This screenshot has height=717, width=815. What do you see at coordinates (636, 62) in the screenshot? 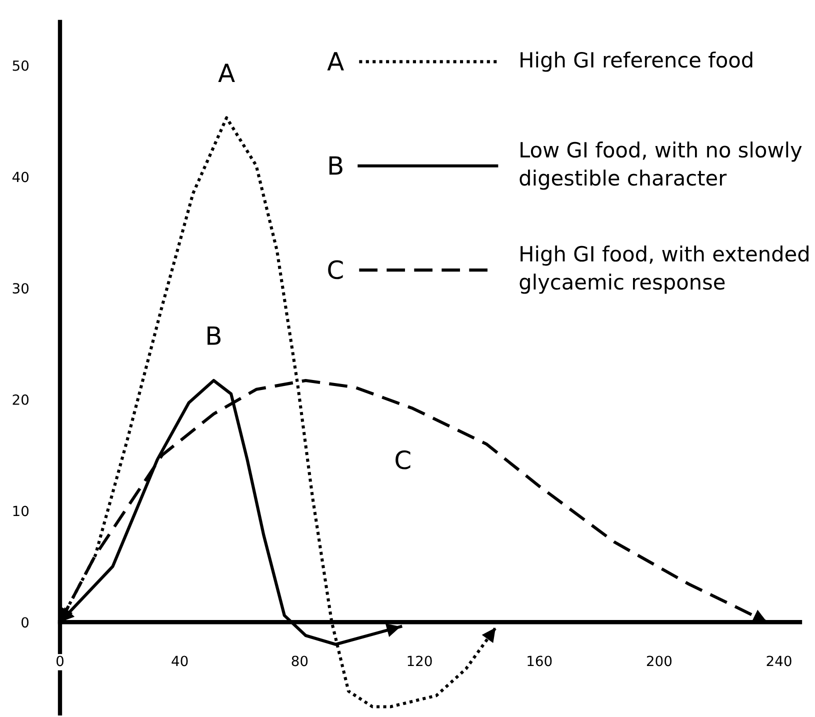
I see `annotation: High GI reference food` at bounding box center [636, 62].